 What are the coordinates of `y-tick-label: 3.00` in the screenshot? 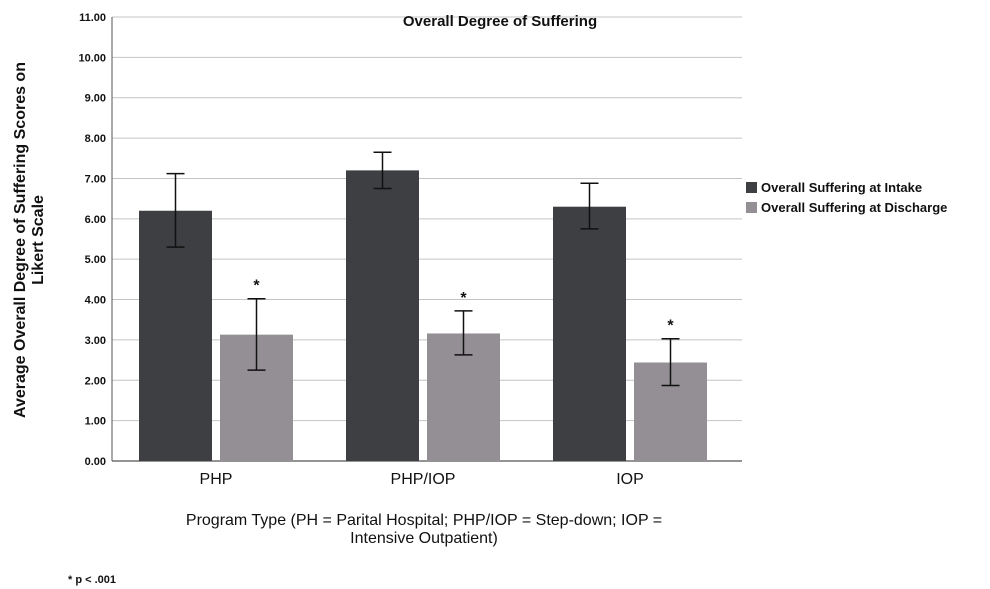 It's located at (95, 341).